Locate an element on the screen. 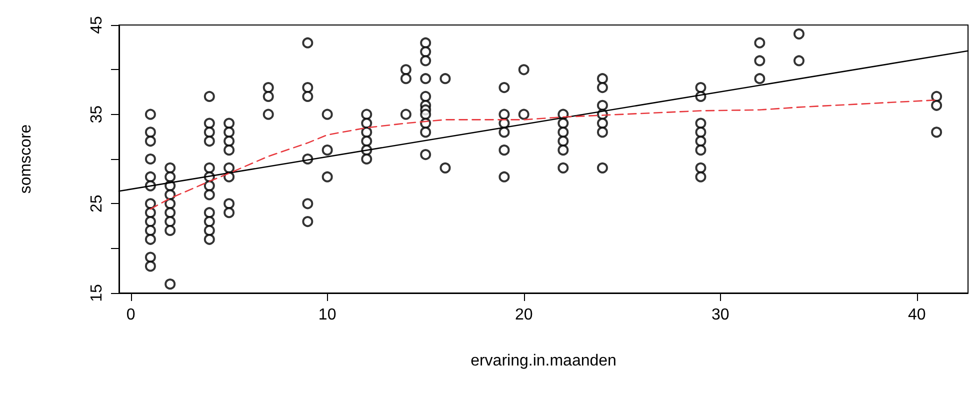 The height and width of the screenshot is (410, 969). x-tick-label: 10 is located at coordinates (327, 315).